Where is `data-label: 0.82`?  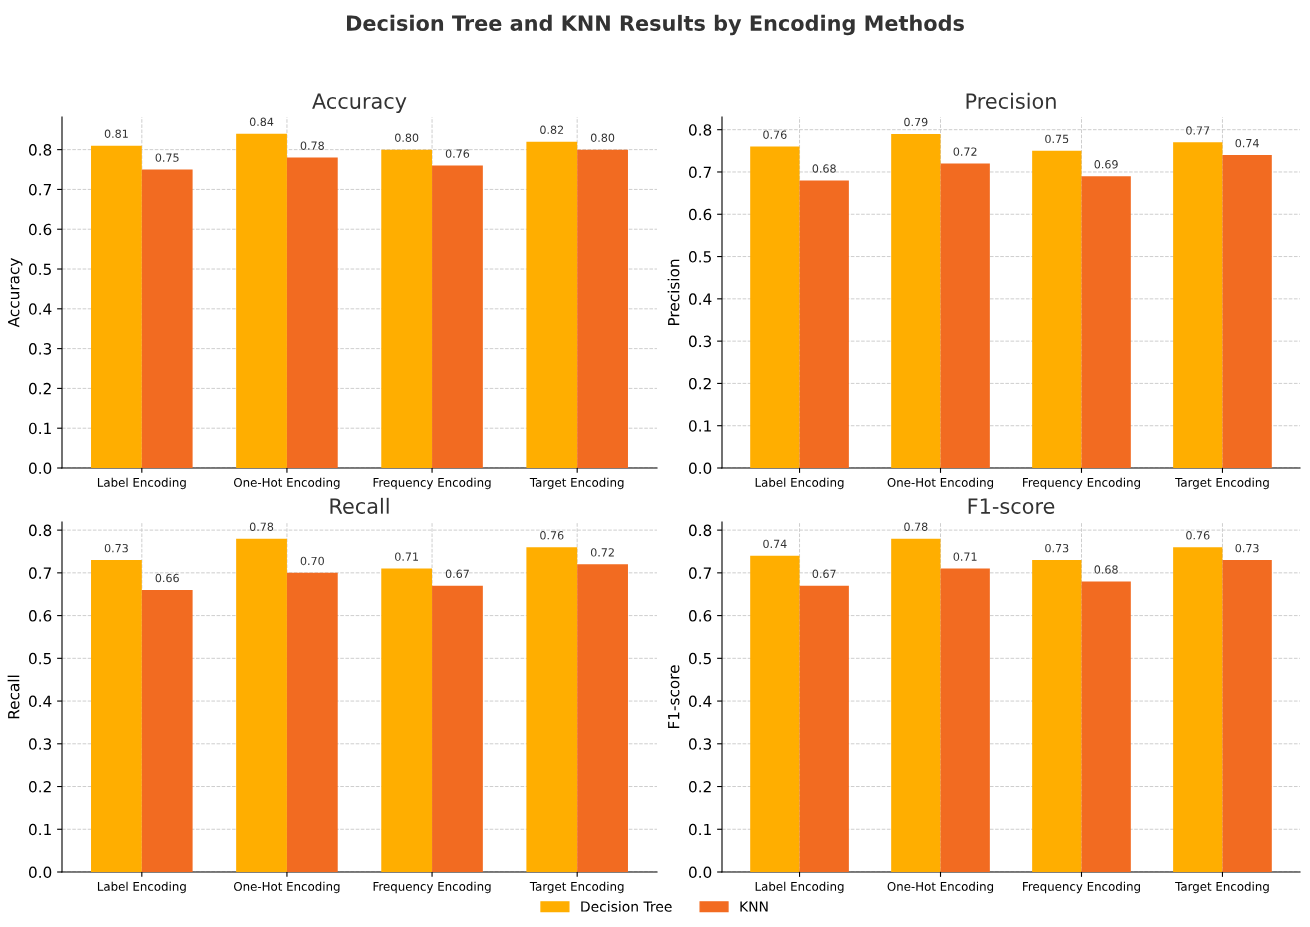 data-label: 0.82 is located at coordinates (552, 129).